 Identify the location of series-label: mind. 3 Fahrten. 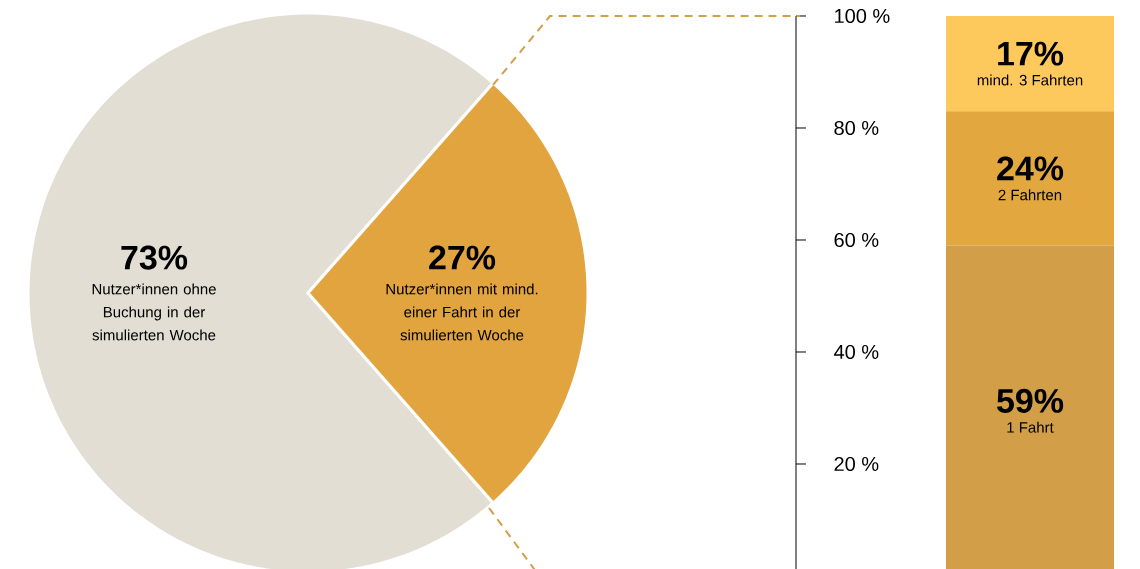
(1030, 80).